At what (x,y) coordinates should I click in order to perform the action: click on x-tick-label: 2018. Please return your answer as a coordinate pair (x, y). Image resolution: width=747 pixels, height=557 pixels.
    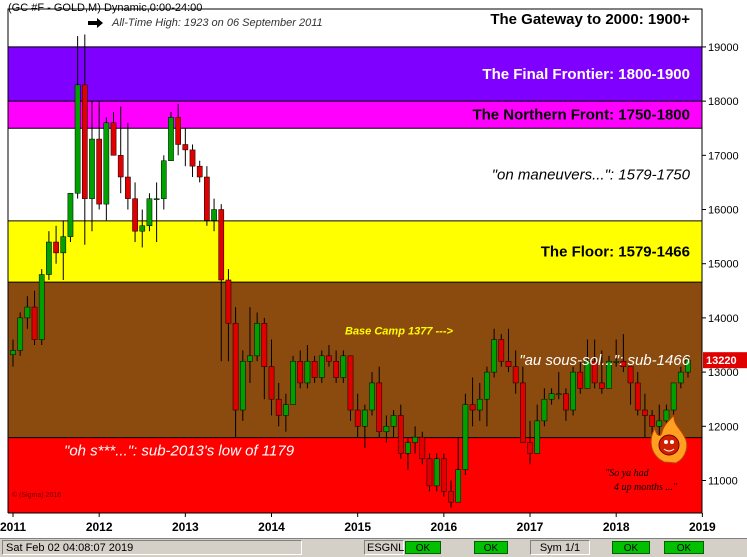
    Looking at the image, I should click on (616, 527).